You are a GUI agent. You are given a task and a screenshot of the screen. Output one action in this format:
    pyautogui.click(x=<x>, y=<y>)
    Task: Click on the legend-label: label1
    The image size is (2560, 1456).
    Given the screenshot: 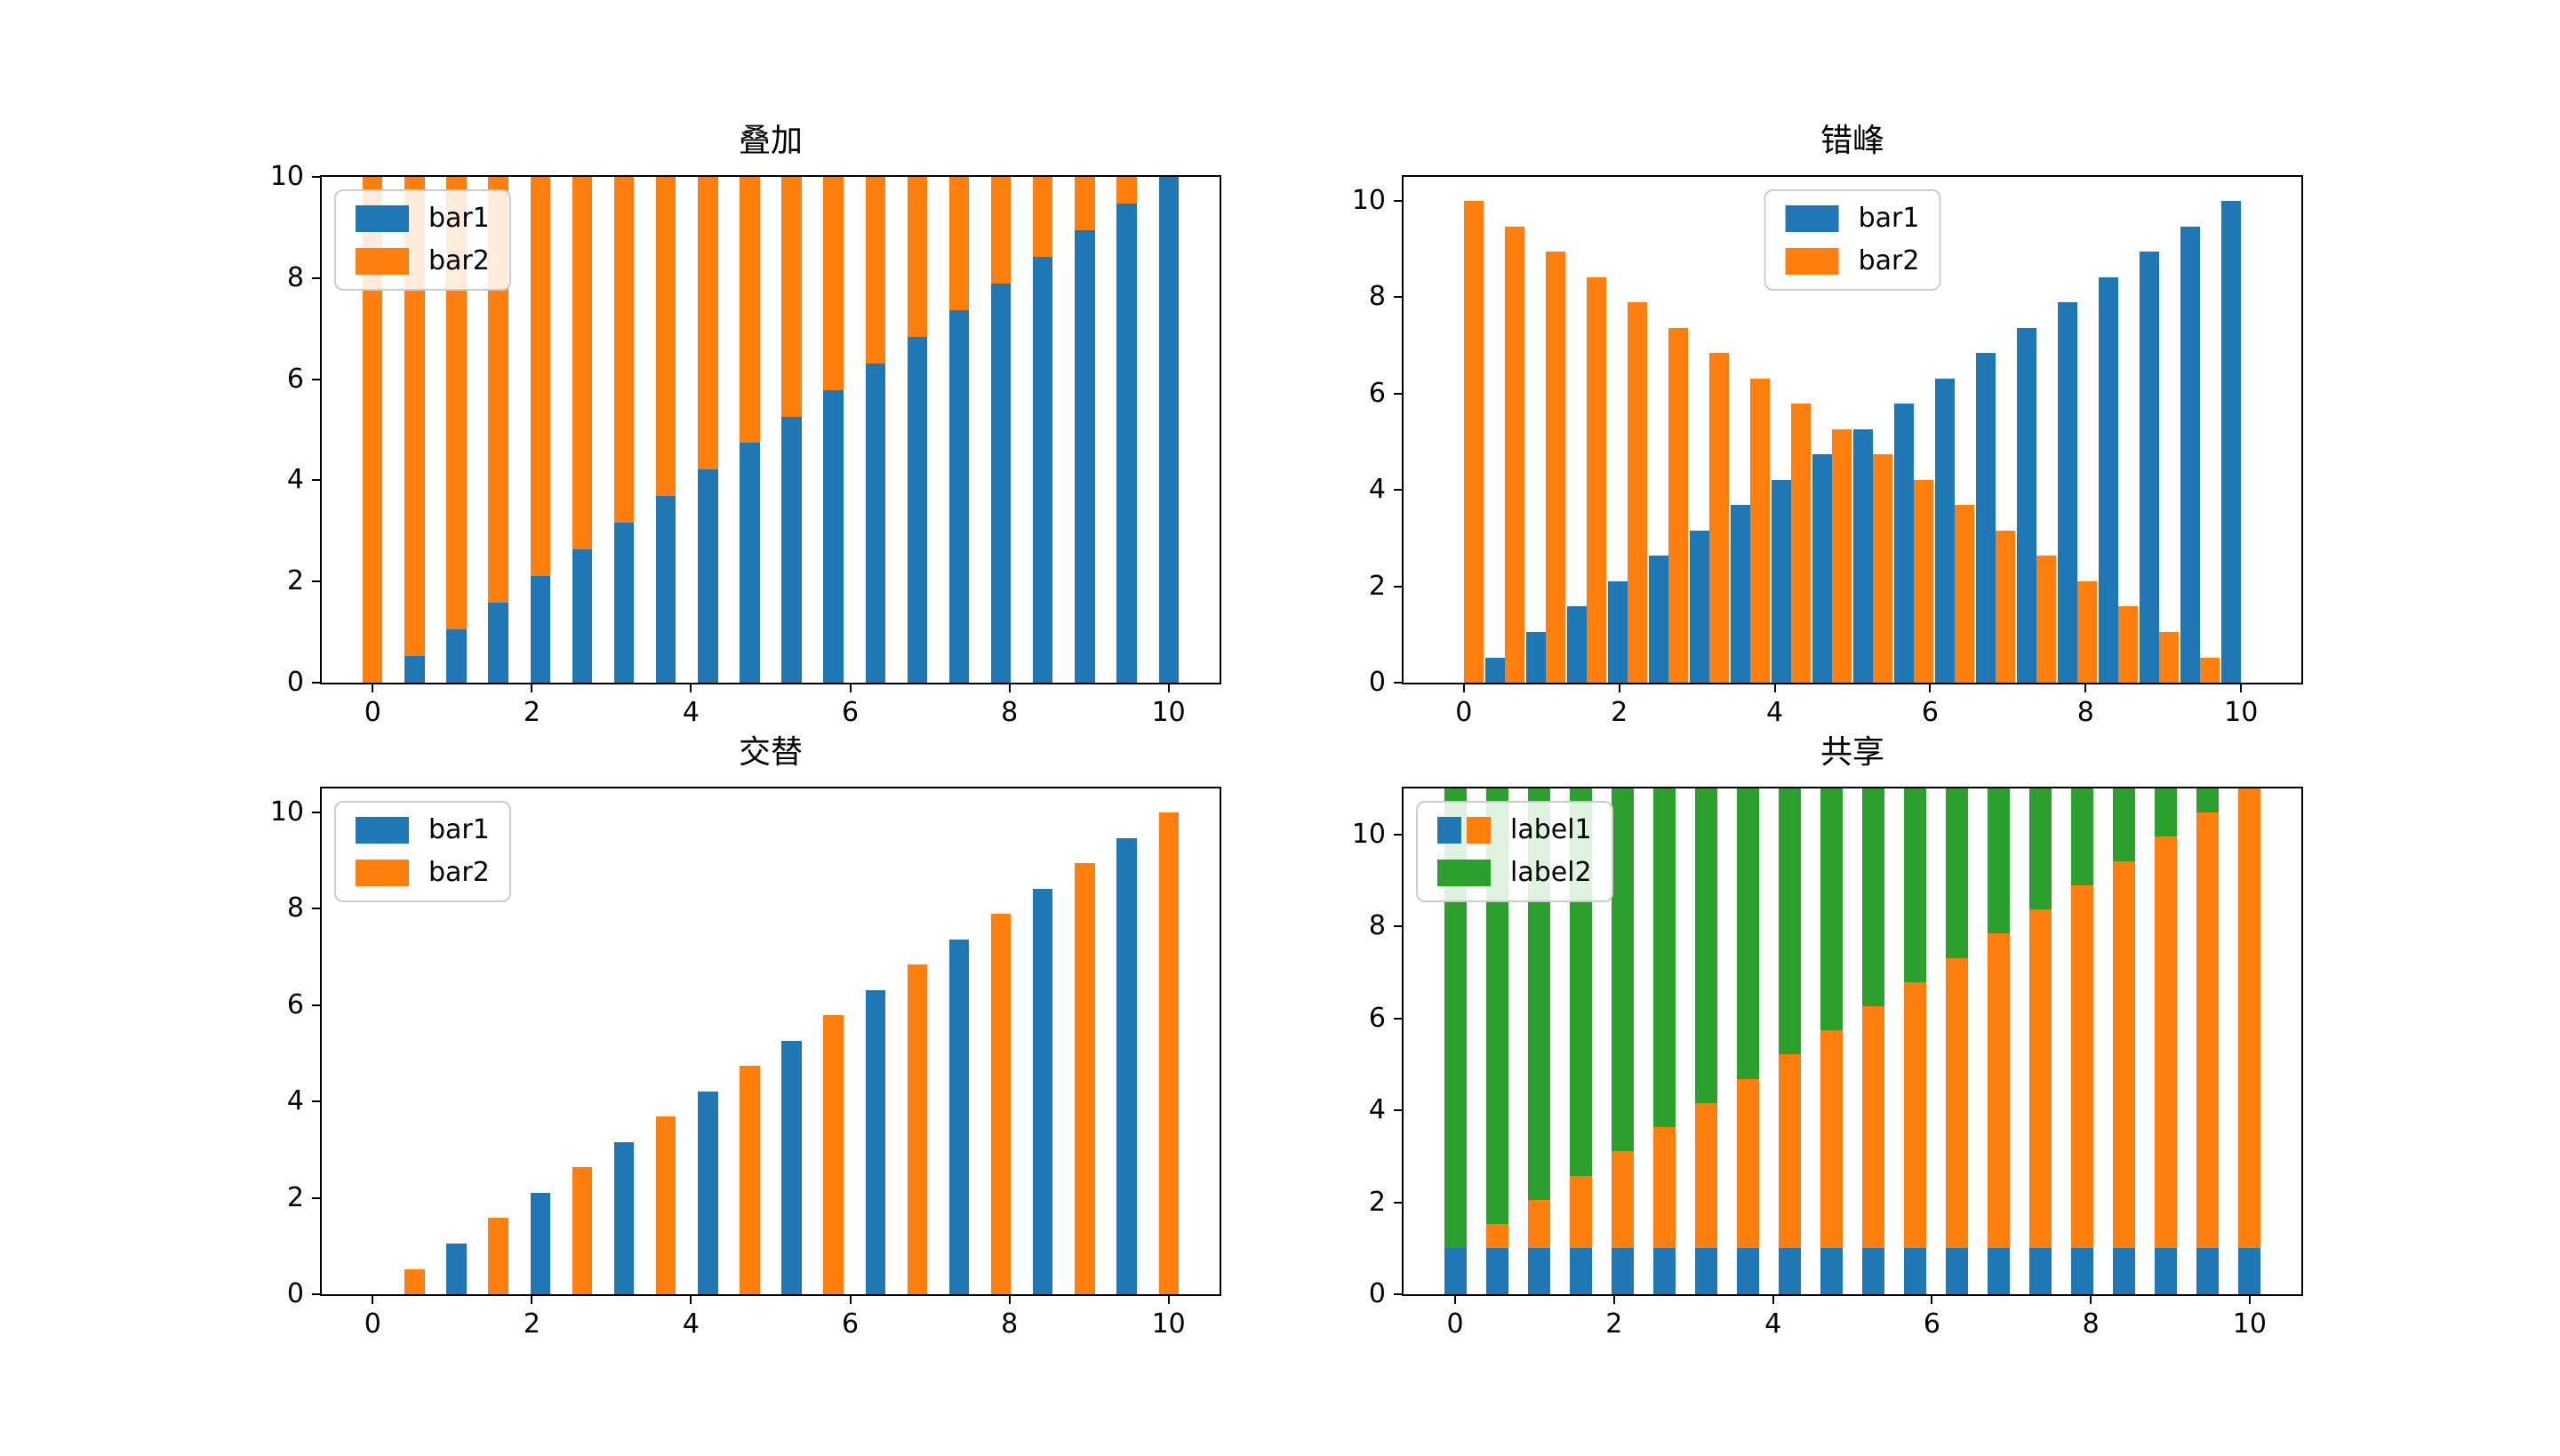 What is the action you would take?
    pyautogui.click(x=1551, y=829)
    